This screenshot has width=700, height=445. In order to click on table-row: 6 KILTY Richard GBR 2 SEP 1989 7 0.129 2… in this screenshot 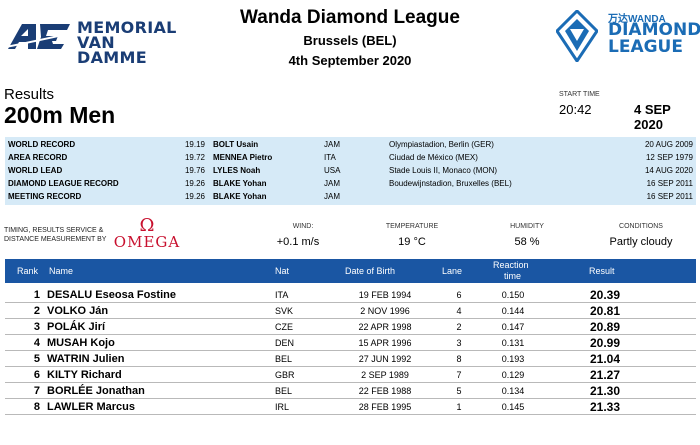, I will do `click(350, 375)`.